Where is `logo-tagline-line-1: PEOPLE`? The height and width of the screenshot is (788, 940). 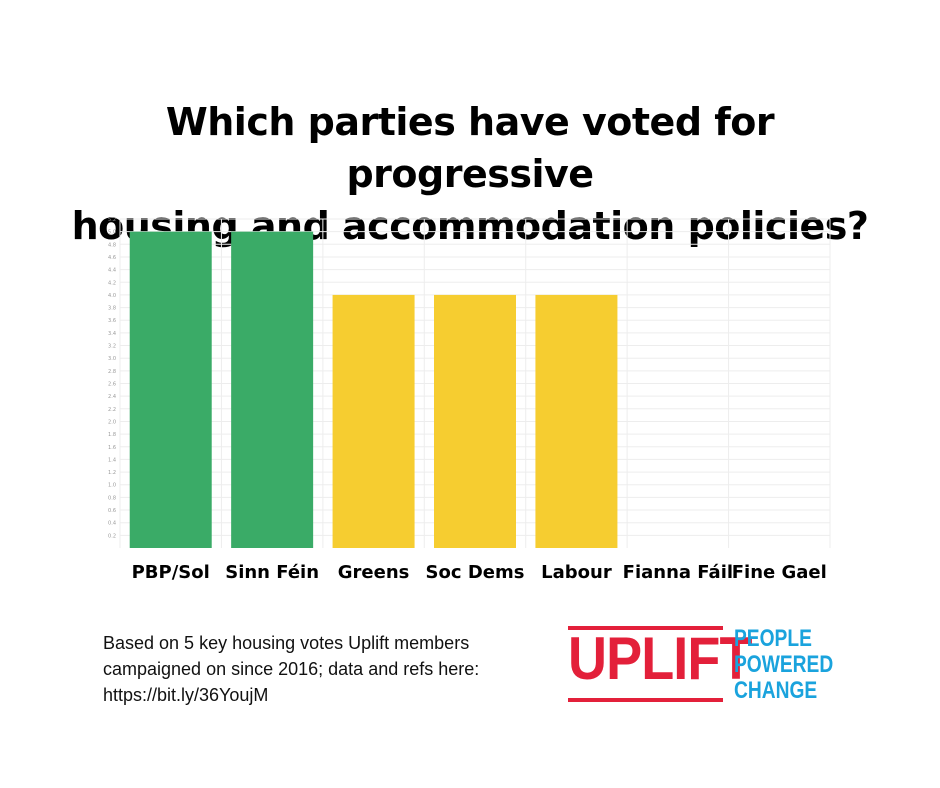
logo-tagline-line-1: PEOPLE is located at coordinates (773, 638).